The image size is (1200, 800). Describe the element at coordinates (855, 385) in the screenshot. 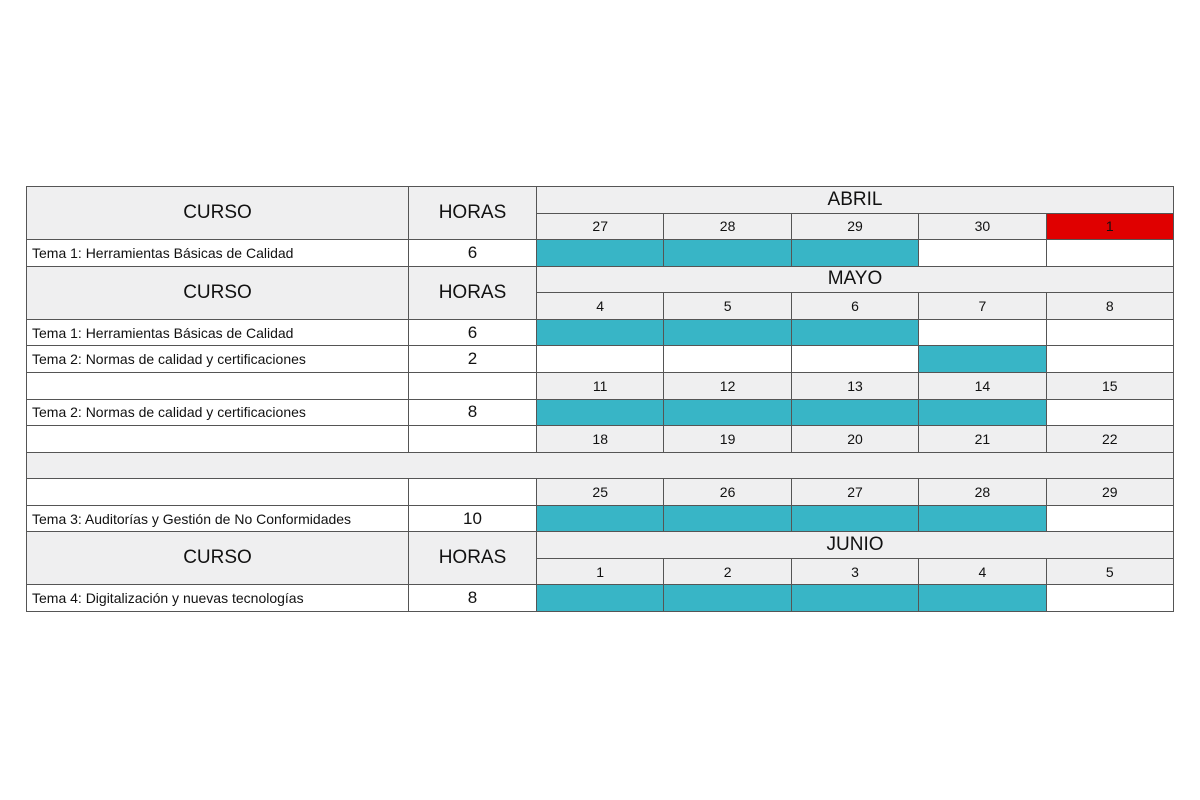

I see `day-cell: 13` at that location.